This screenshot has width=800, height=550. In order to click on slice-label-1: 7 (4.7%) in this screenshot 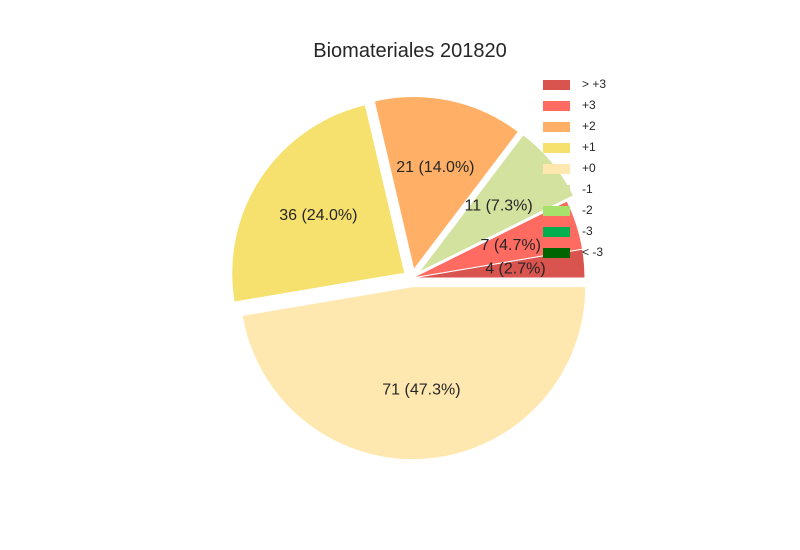, I will do `click(510, 245)`.